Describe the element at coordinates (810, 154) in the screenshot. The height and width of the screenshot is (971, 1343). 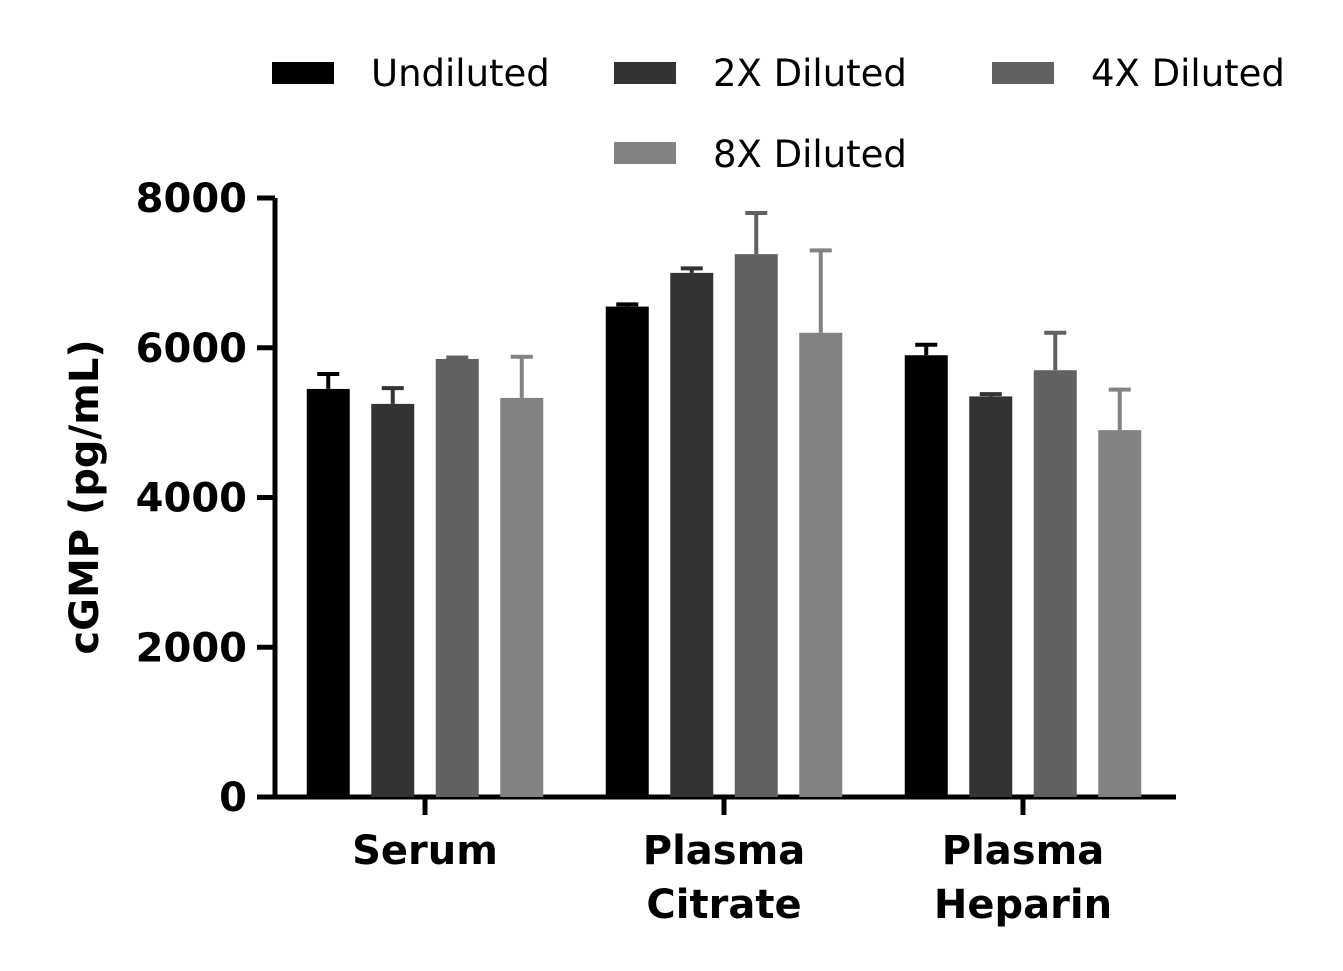
I see `legend-label: 8X Diluted` at that location.